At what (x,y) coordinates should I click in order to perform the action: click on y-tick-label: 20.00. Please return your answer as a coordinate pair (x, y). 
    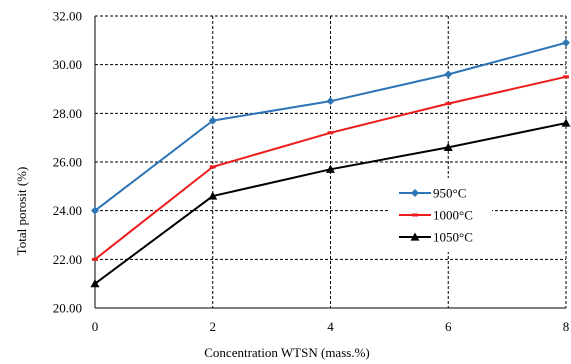
    Looking at the image, I should click on (67, 308).